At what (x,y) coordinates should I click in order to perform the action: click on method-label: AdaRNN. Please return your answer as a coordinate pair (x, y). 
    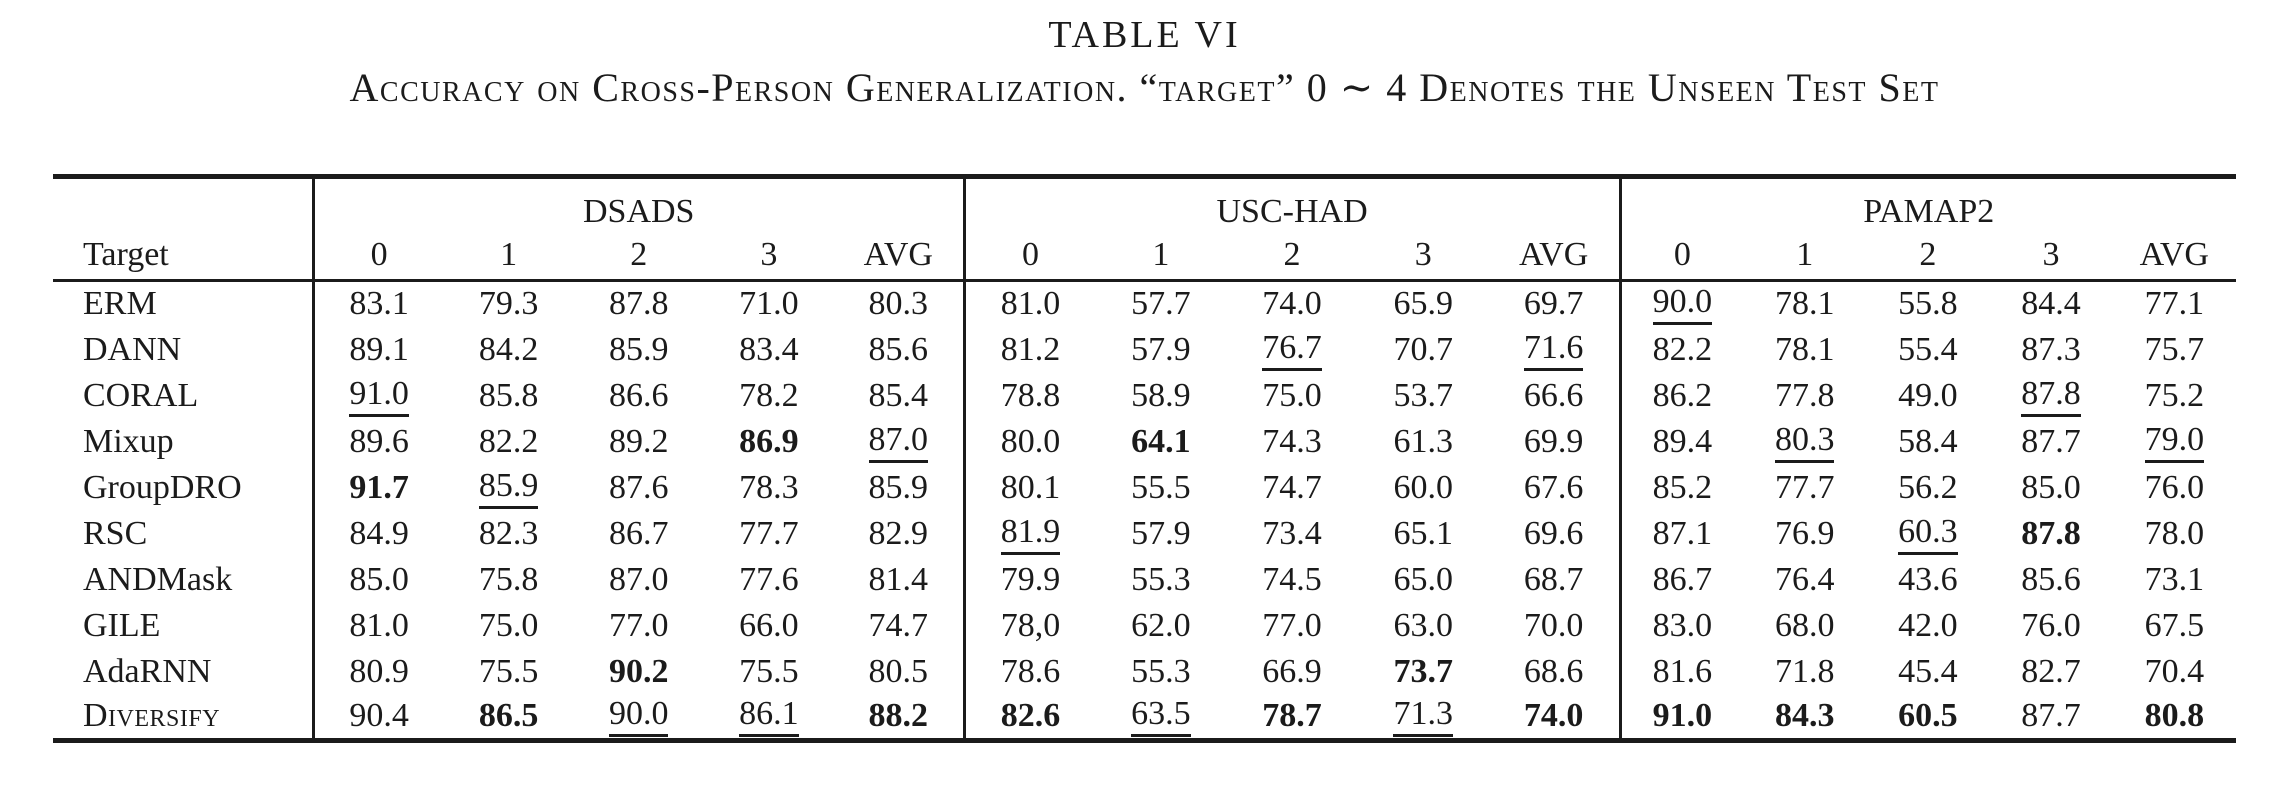
    Looking at the image, I should click on (147, 671).